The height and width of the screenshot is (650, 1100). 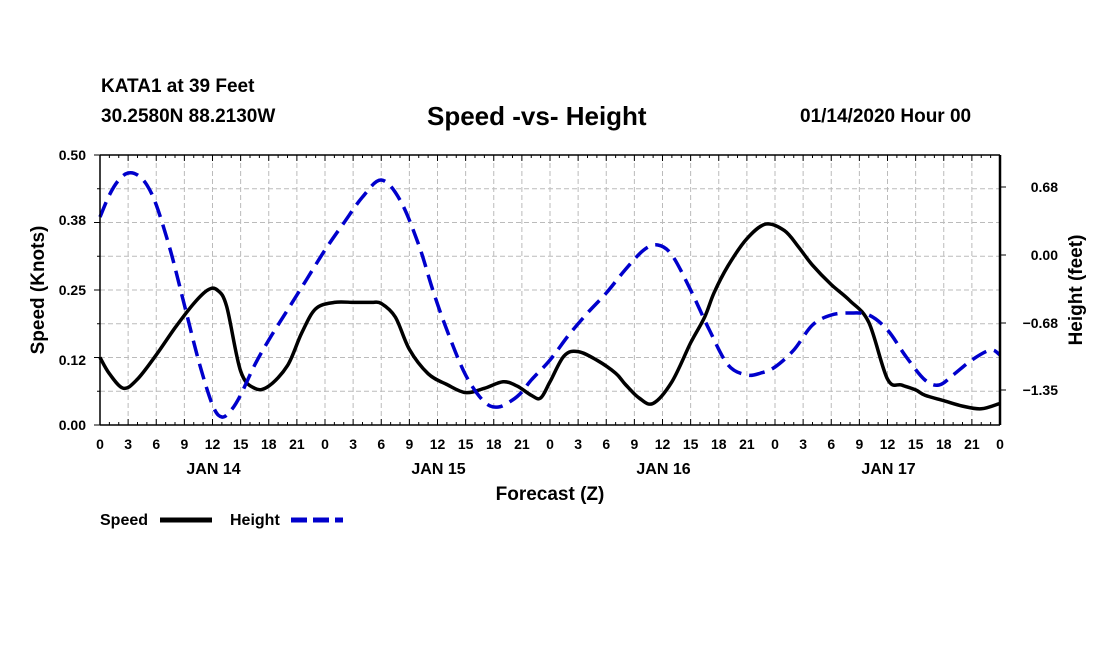 What do you see at coordinates (221, 520) in the screenshot?
I see `legend: Speed Height` at bounding box center [221, 520].